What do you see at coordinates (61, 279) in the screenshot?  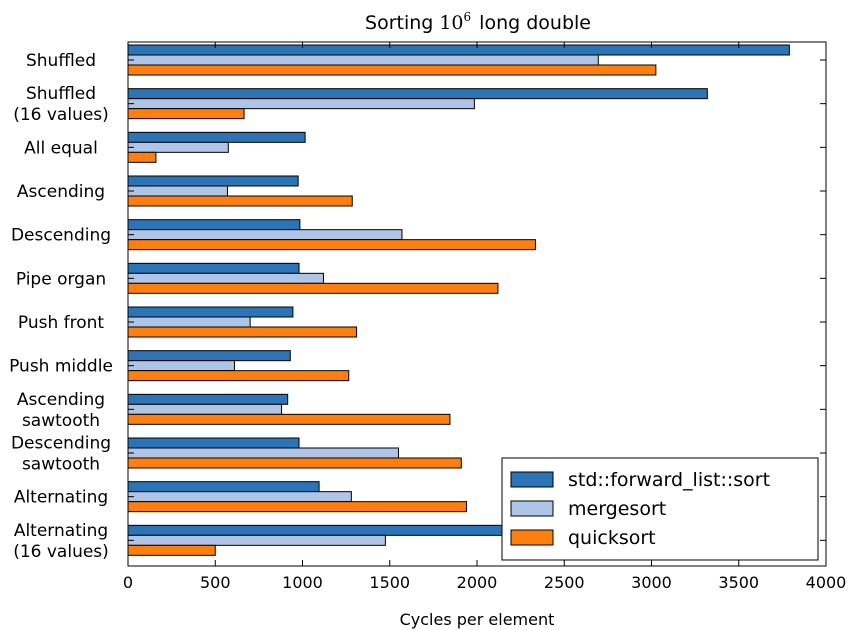 I see `category-label: Pipe organ` at bounding box center [61, 279].